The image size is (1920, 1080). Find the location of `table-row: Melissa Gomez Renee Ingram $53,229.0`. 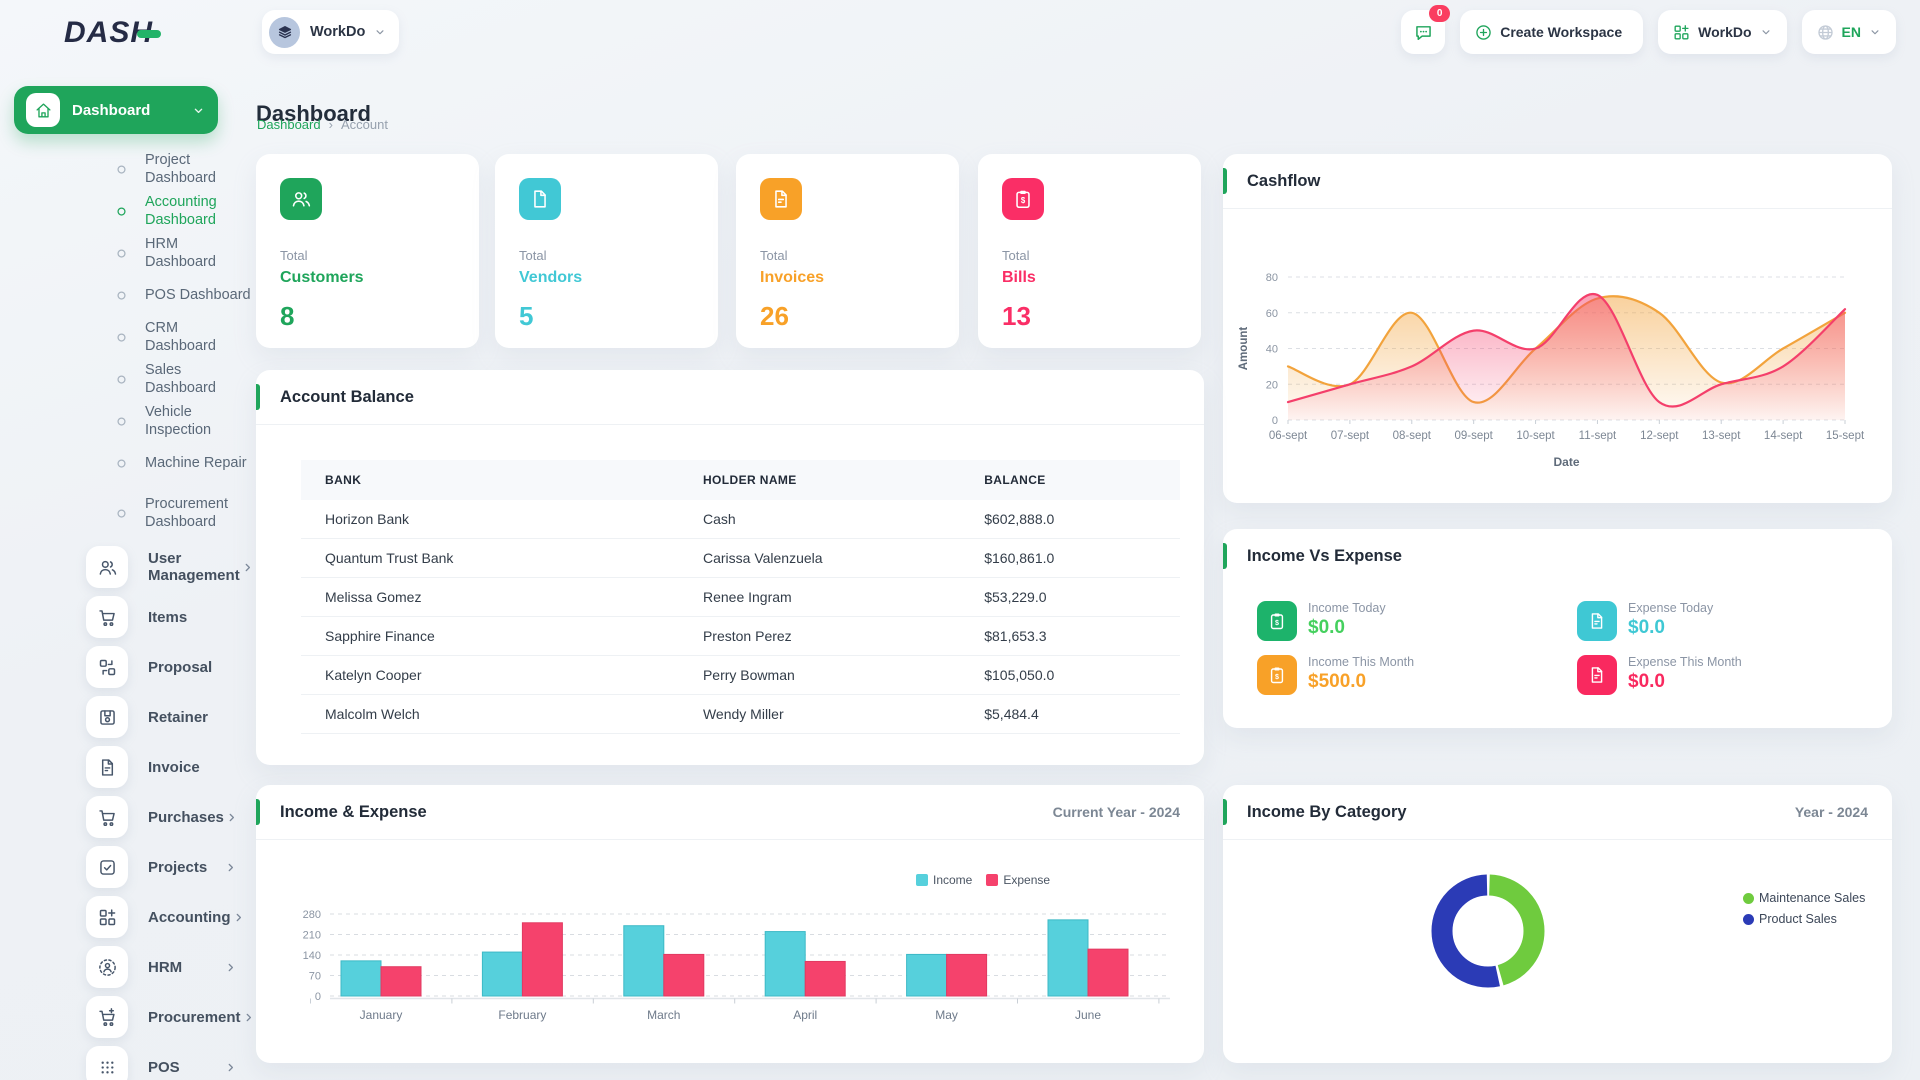

table-row: Melissa Gomez Renee Ingram $53,229.0 is located at coordinates (740, 597).